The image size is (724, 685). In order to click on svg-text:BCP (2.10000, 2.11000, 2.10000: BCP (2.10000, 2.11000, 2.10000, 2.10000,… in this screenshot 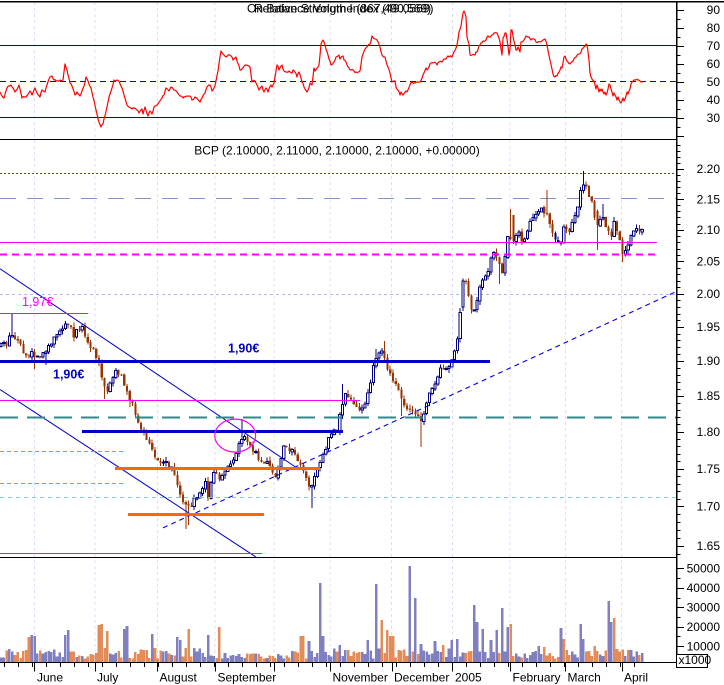, I will do `click(336, 150)`.